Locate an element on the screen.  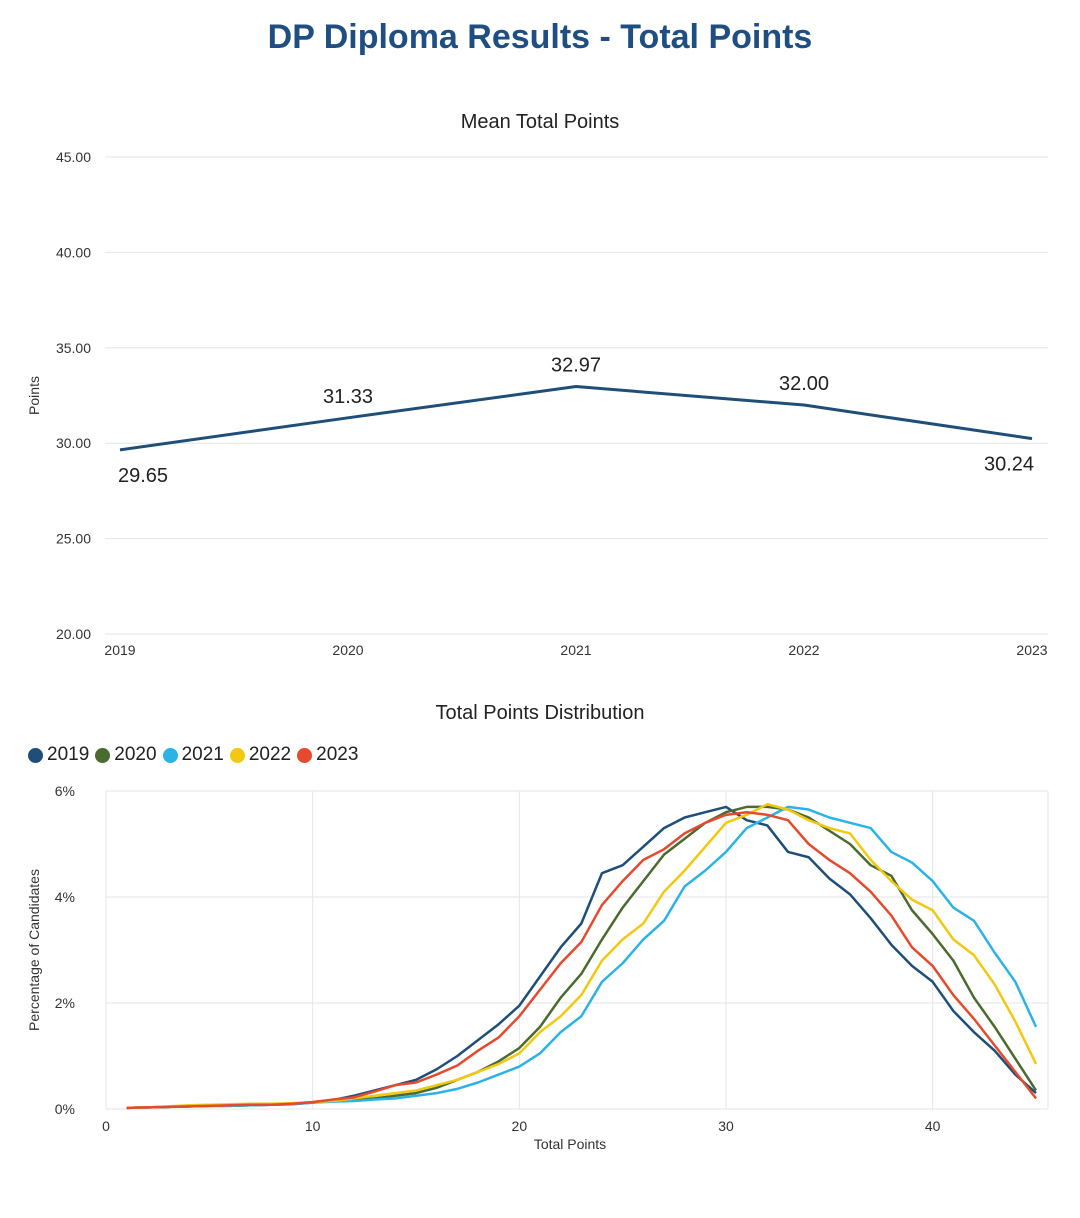
x-tick-label: 2019 is located at coordinates (119, 650).